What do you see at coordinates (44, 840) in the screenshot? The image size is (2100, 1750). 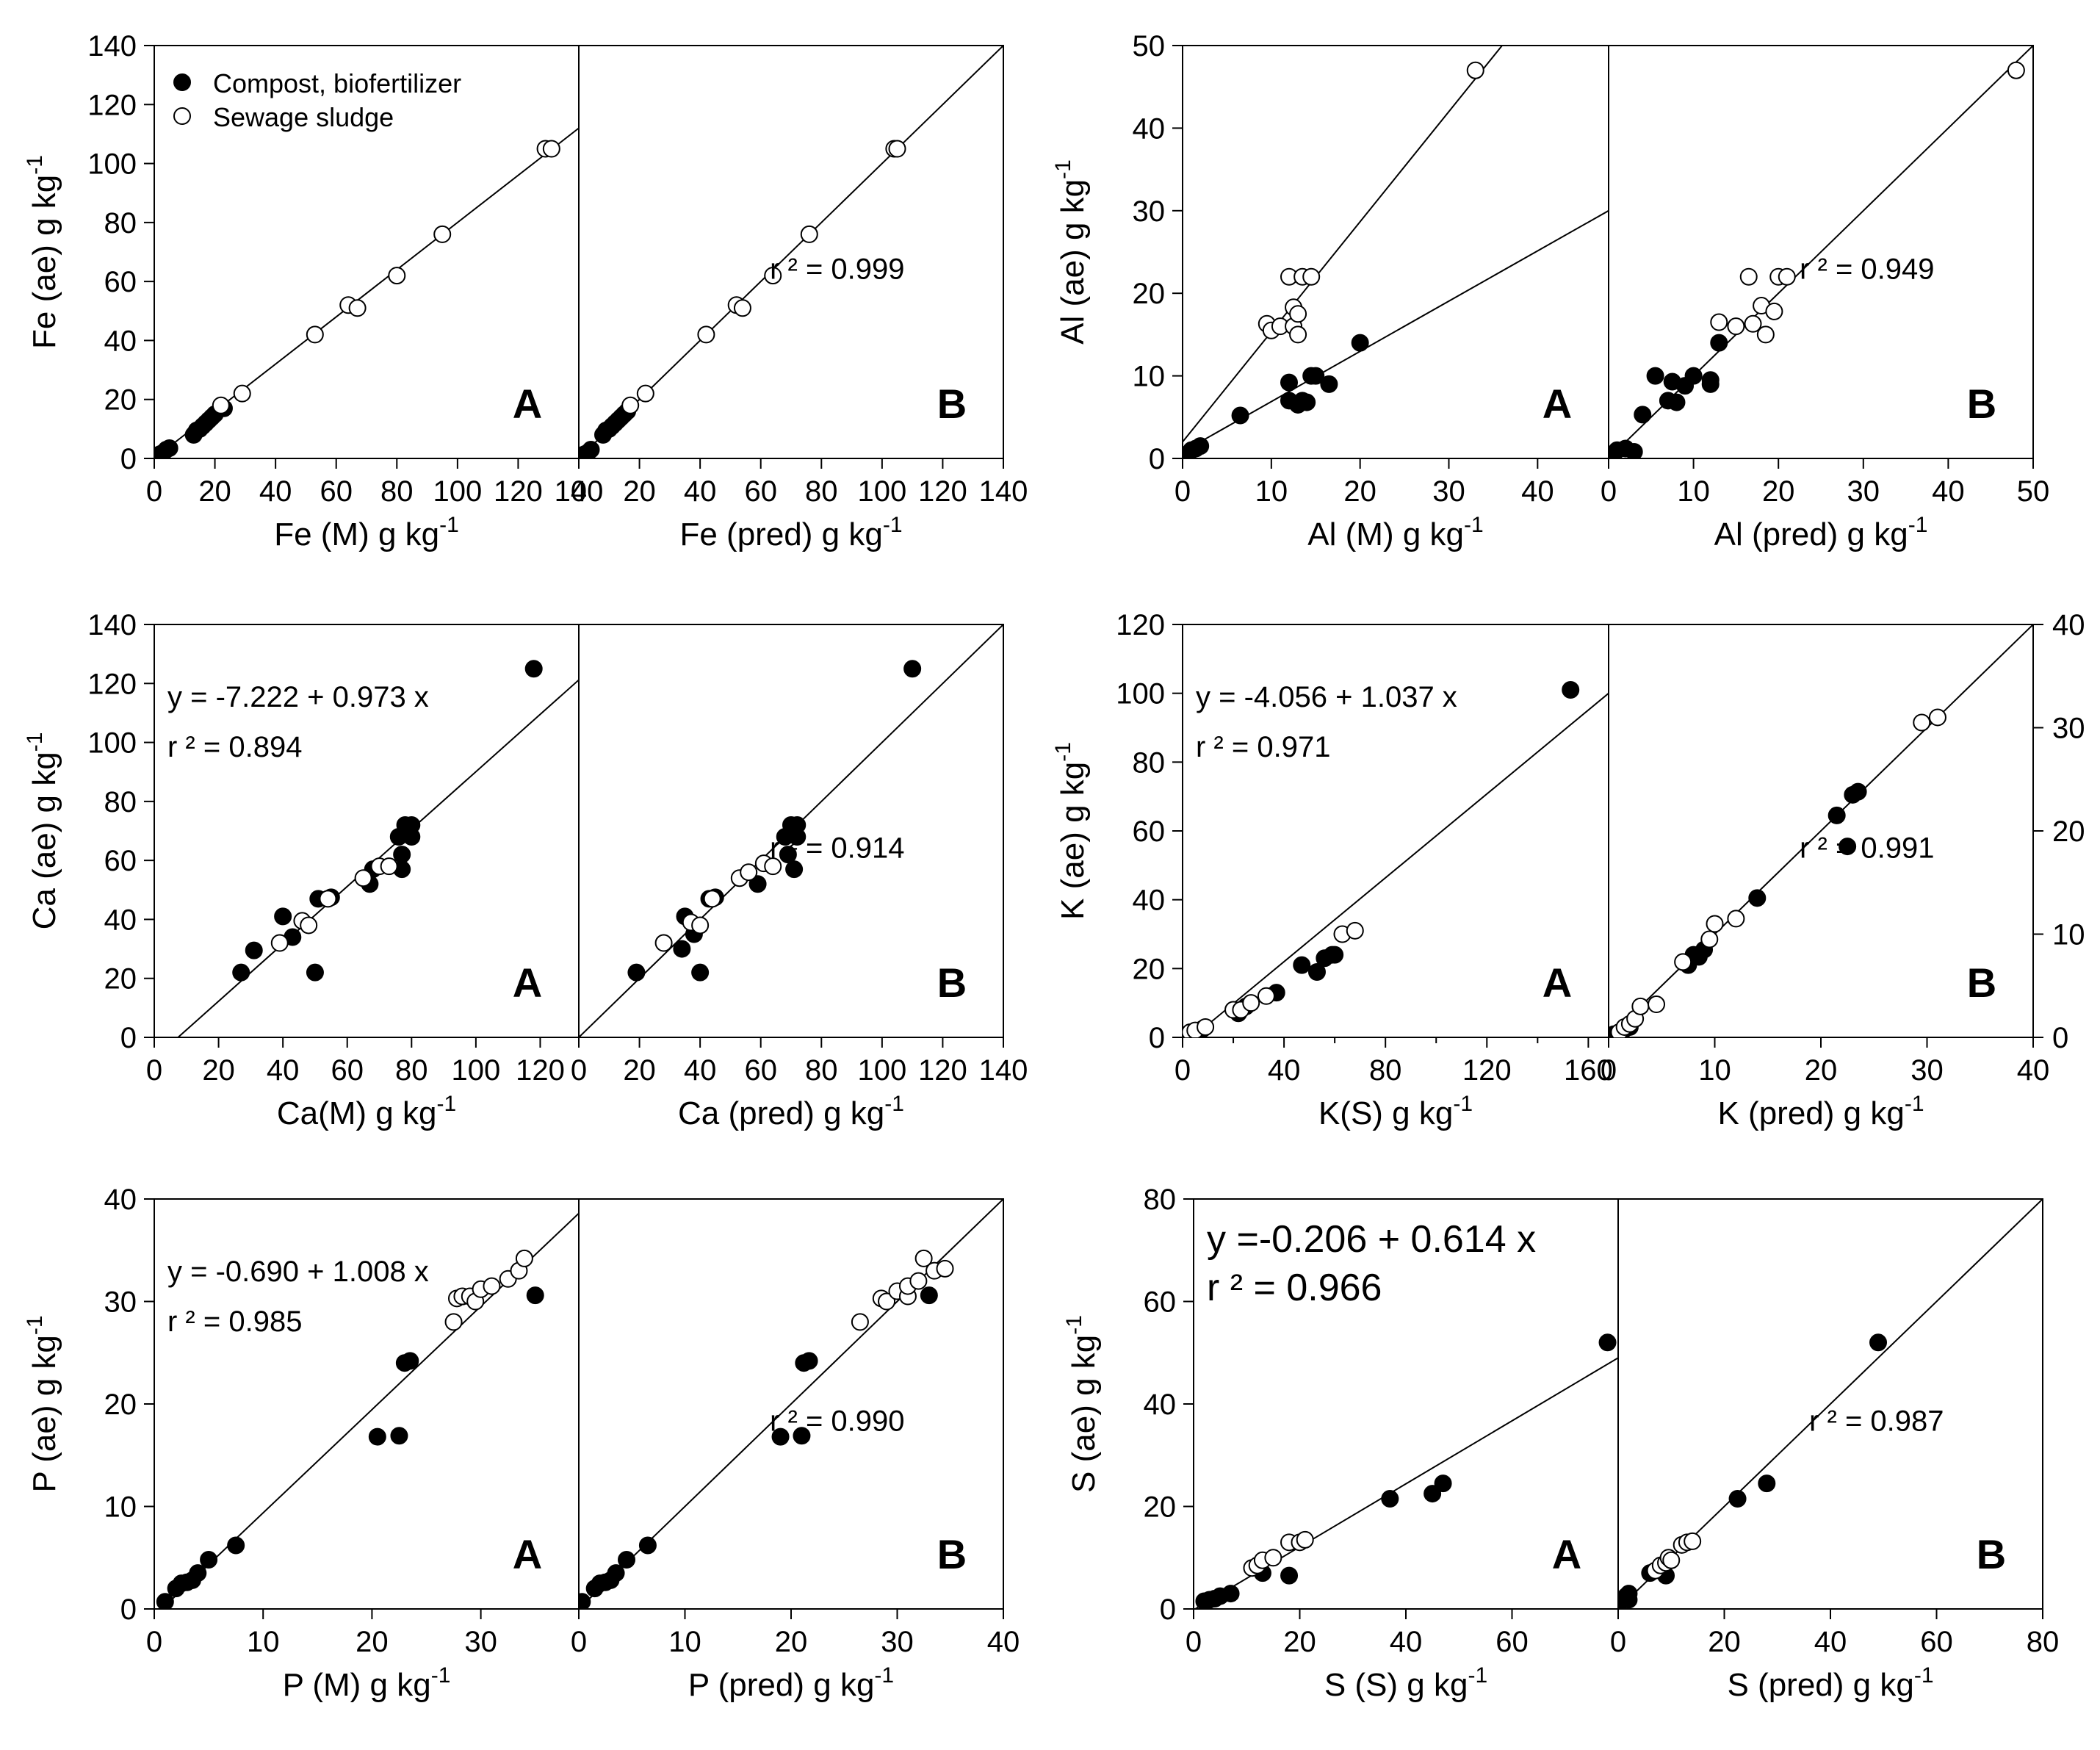 I see `y-axis-title-text: Ca (ae) g kg` at bounding box center [44, 840].